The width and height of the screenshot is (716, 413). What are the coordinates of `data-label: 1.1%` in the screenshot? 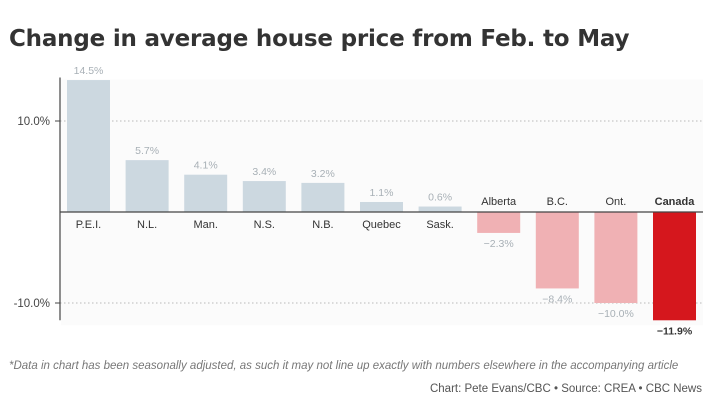 It's located at (382, 193).